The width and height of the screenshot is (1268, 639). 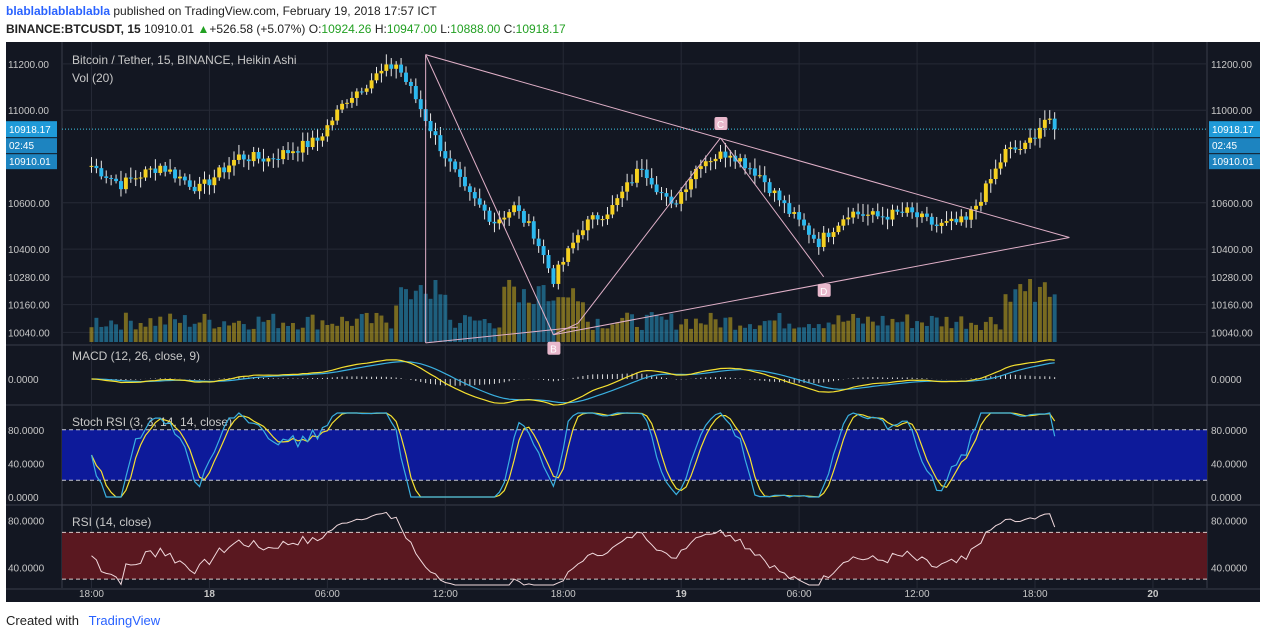 What do you see at coordinates (634, 556) in the screenshot?
I see `rsi-band` at bounding box center [634, 556].